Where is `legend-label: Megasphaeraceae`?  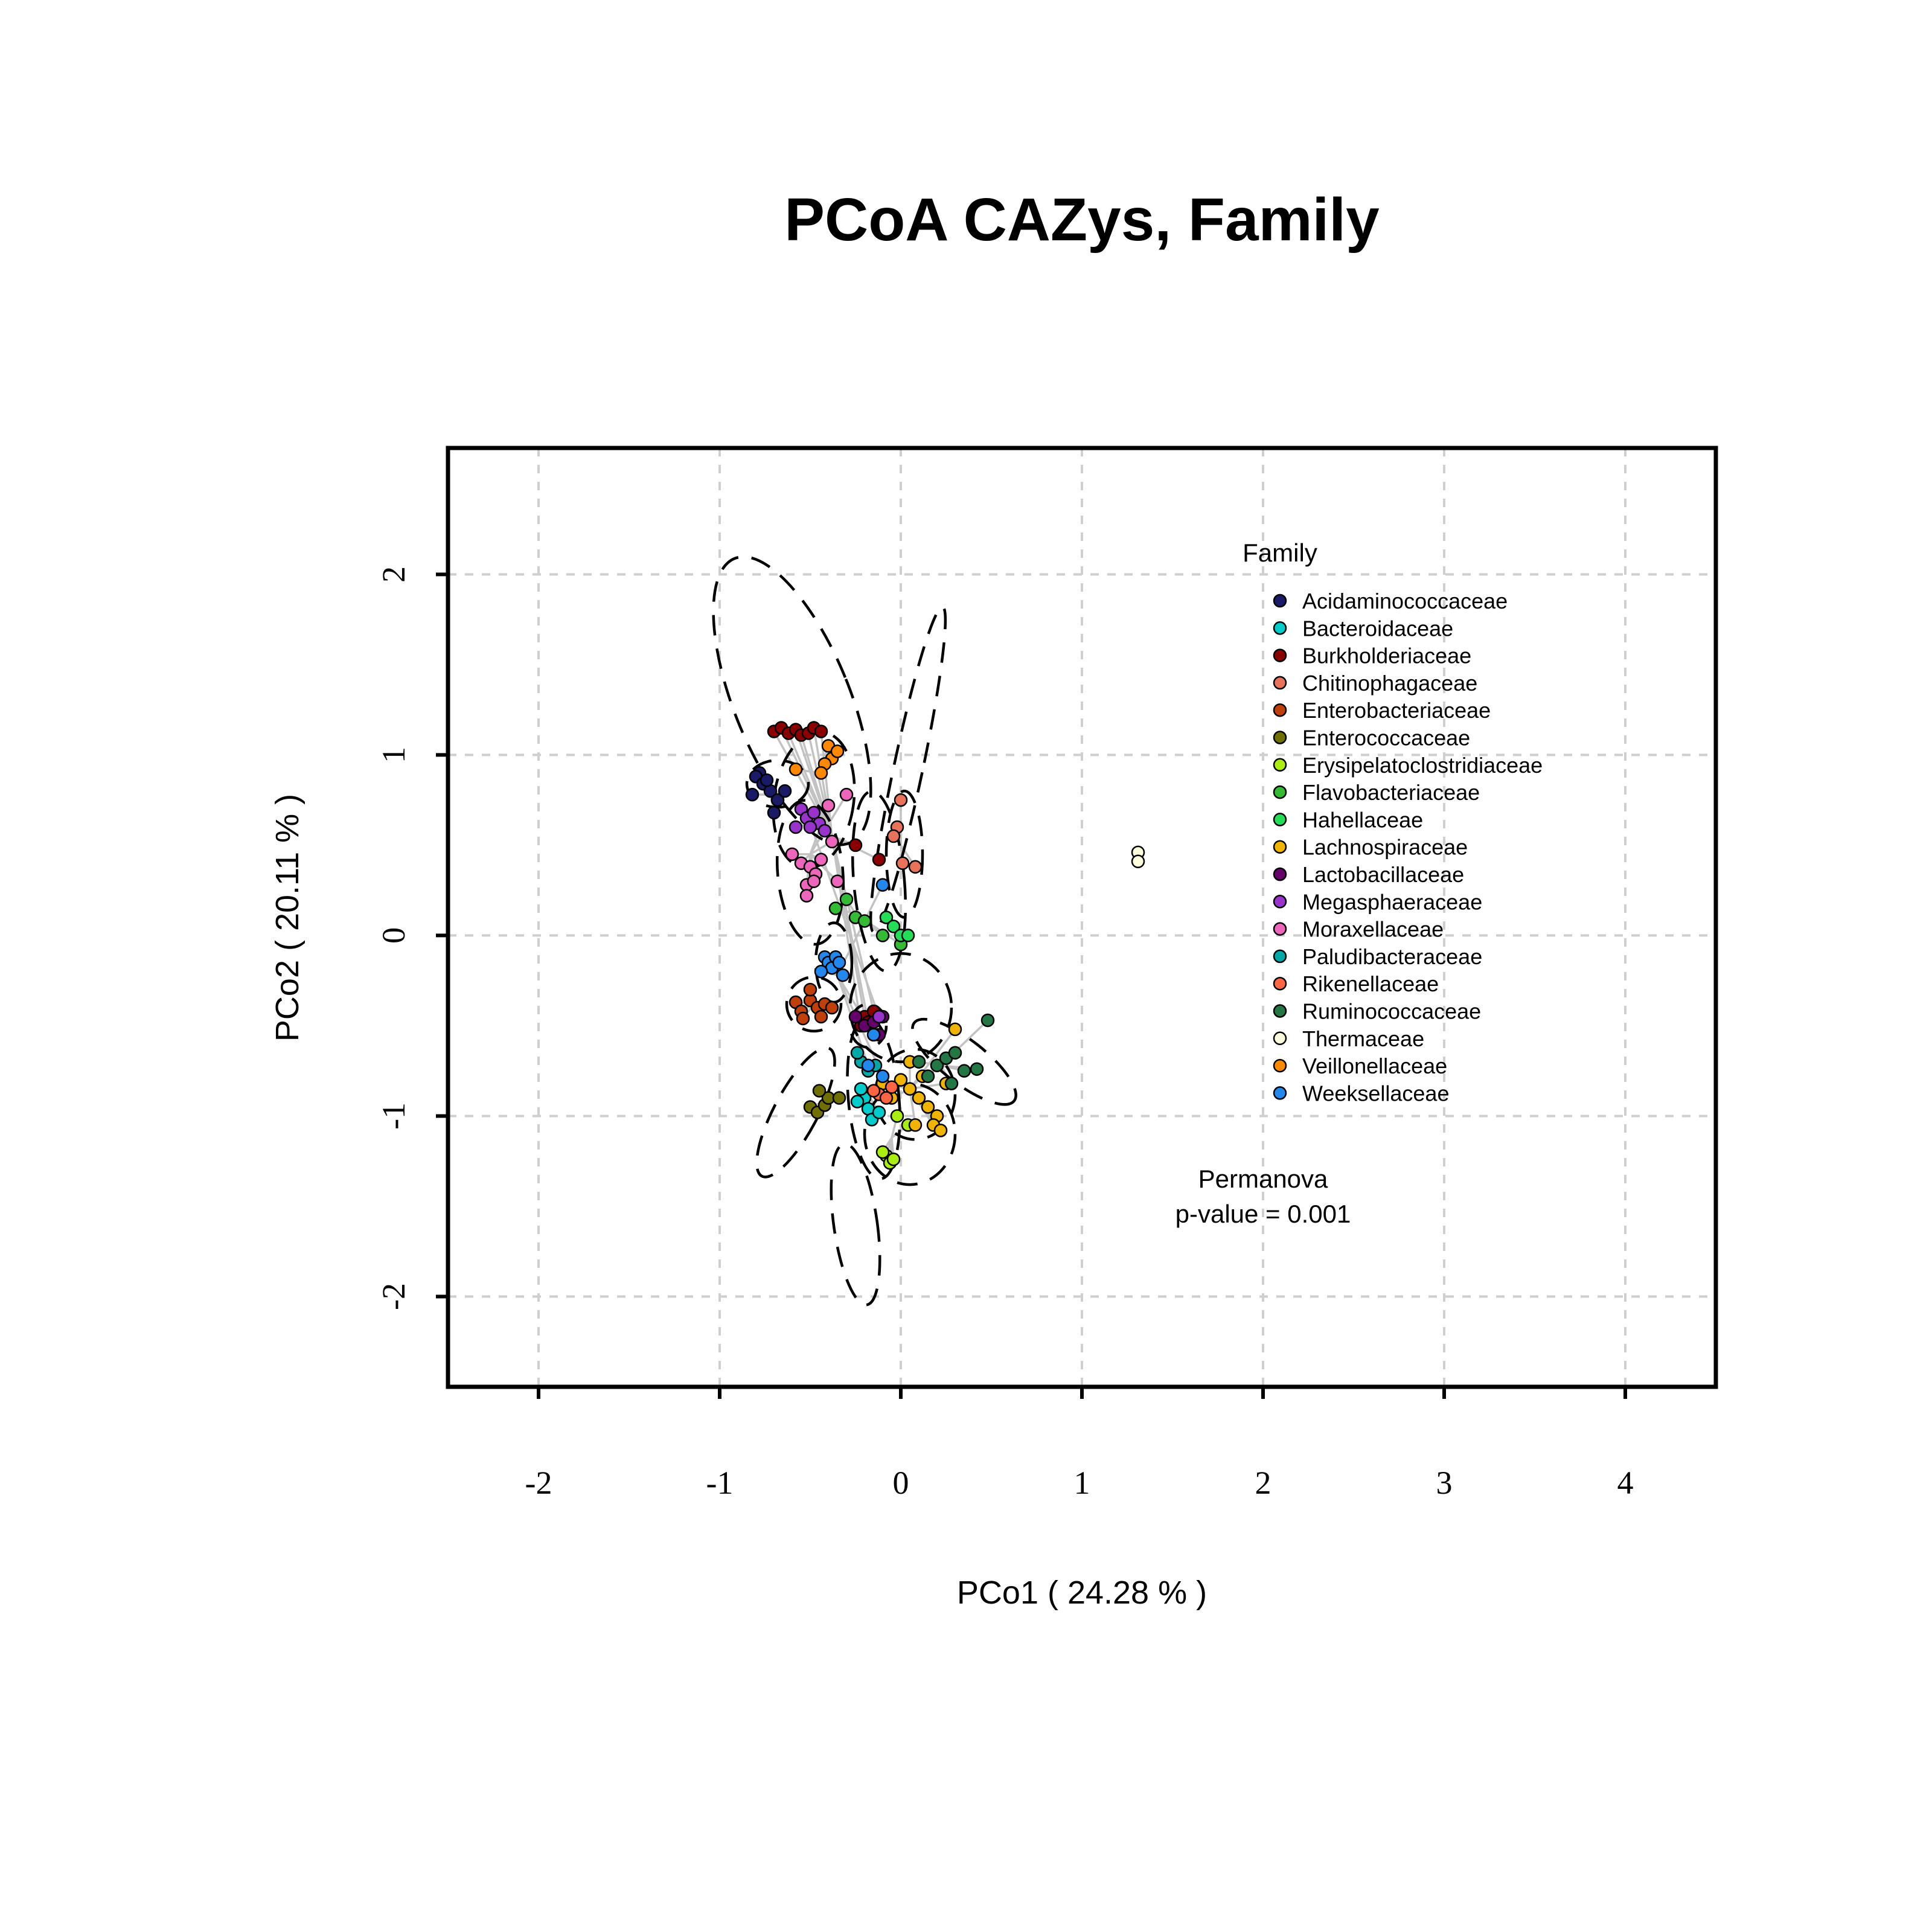
legend-label: Megasphaeraceae is located at coordinates (1392, 901).